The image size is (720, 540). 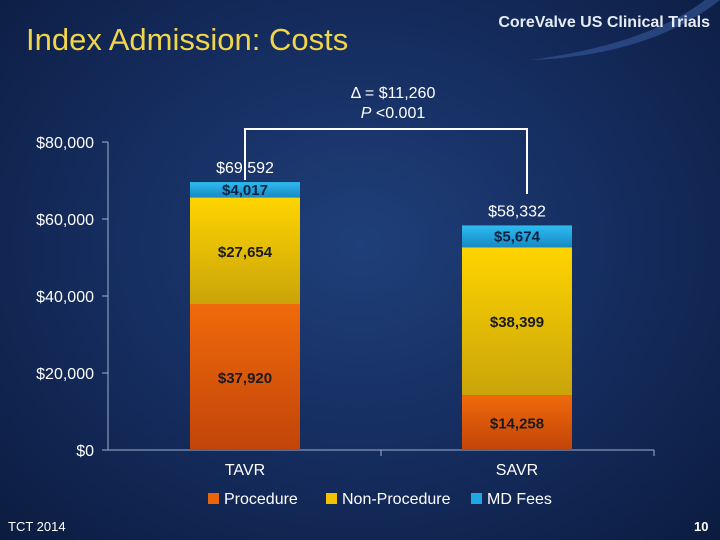 What do you see at coordinates (701, 526) in the screenshot?
I see `page-number: 10` at bounding box center [701, 526].